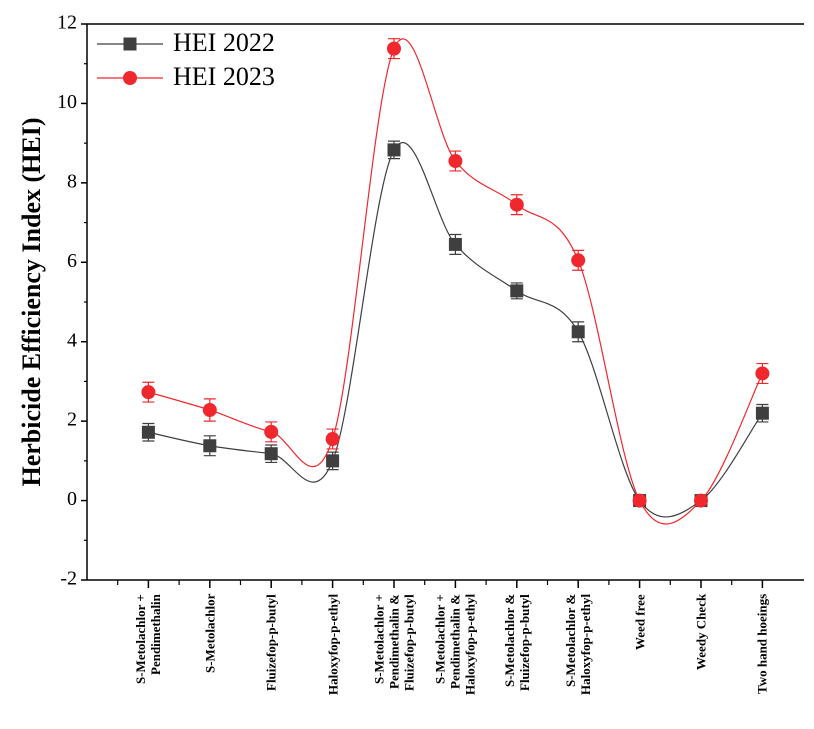 This screenshot has width=814, height=729. I want to click on y-tick-label: -2, so click(68, 579).